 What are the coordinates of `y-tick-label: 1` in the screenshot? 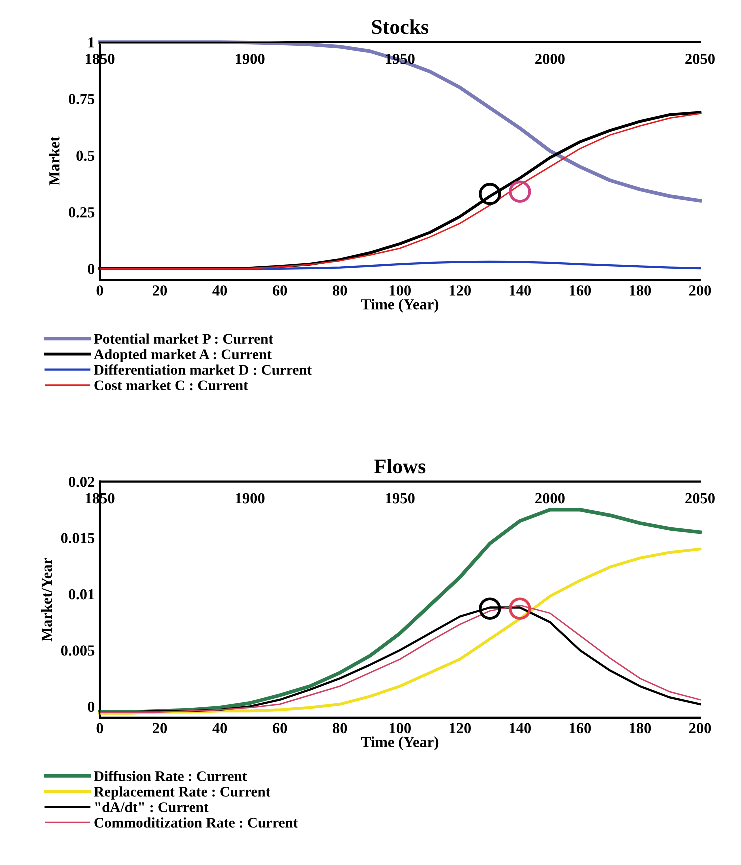 It's located at (91, 43).